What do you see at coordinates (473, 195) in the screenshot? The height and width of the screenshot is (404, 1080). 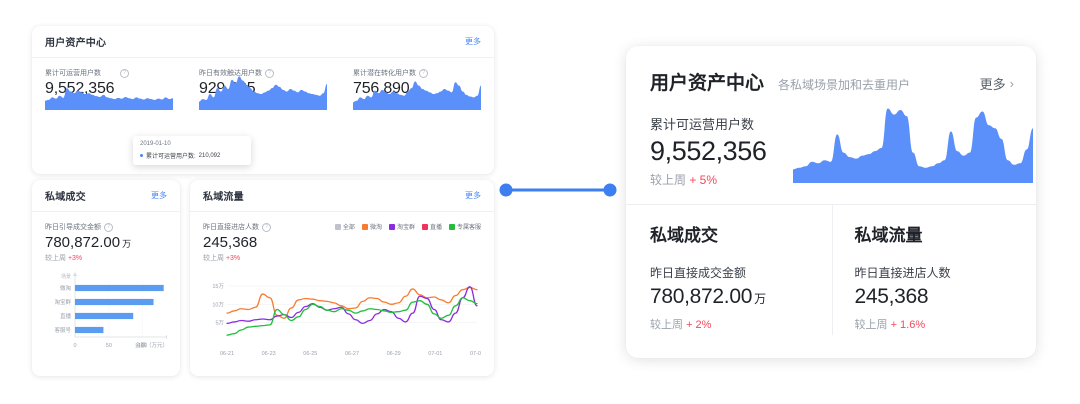 I see `more-link-traffic: 更多` at bounding box center [473, 195].